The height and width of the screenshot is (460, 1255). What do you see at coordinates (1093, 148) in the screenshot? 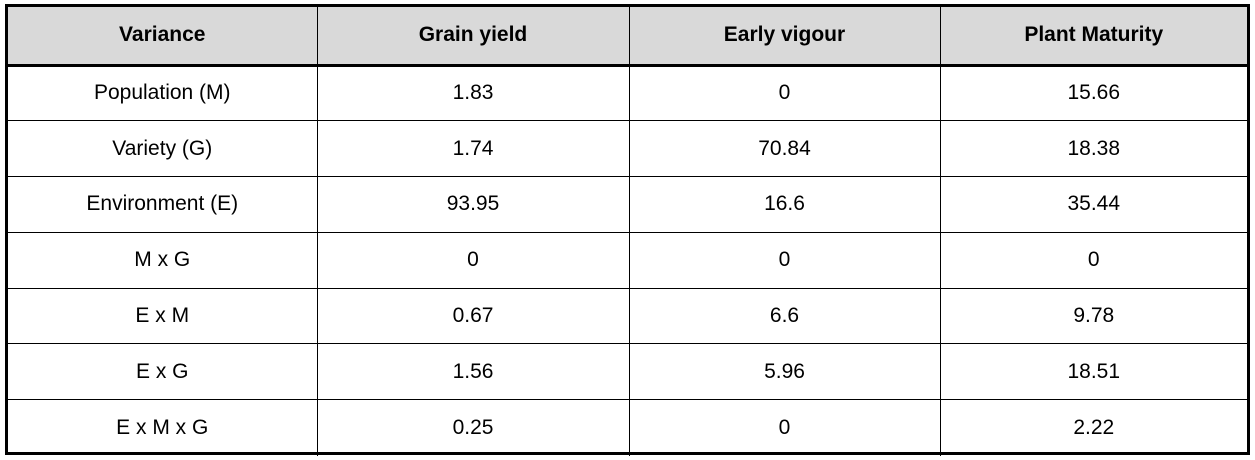
I see `plant-maturity-cell: 18.38` at bounding box center [1093, 148].